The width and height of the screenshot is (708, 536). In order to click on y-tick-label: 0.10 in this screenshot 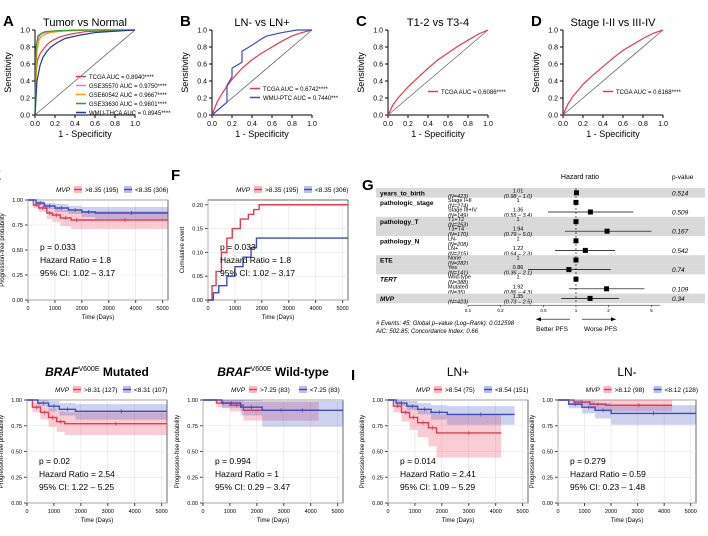, I will do `click(197, 253)`.